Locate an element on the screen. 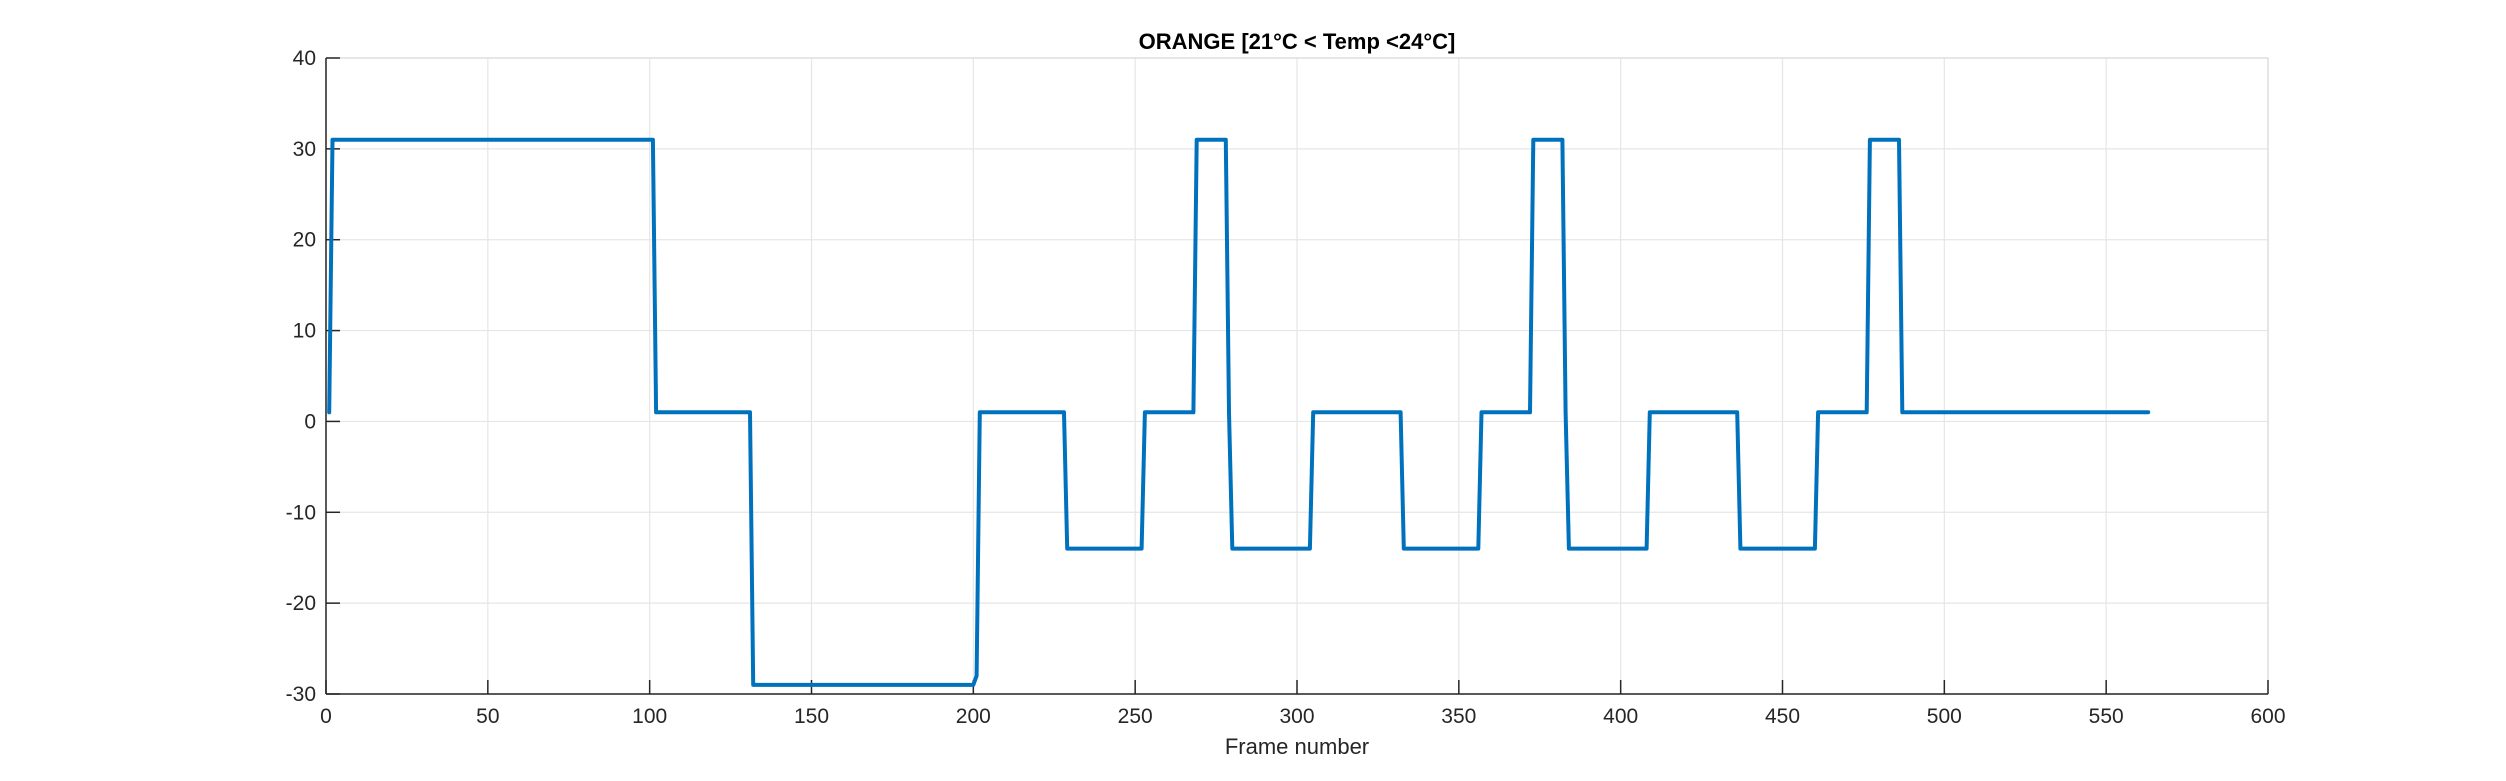 This screenshot has height=781, width=2506. x-tick-label: 150 is located at coordinates (811, 716).